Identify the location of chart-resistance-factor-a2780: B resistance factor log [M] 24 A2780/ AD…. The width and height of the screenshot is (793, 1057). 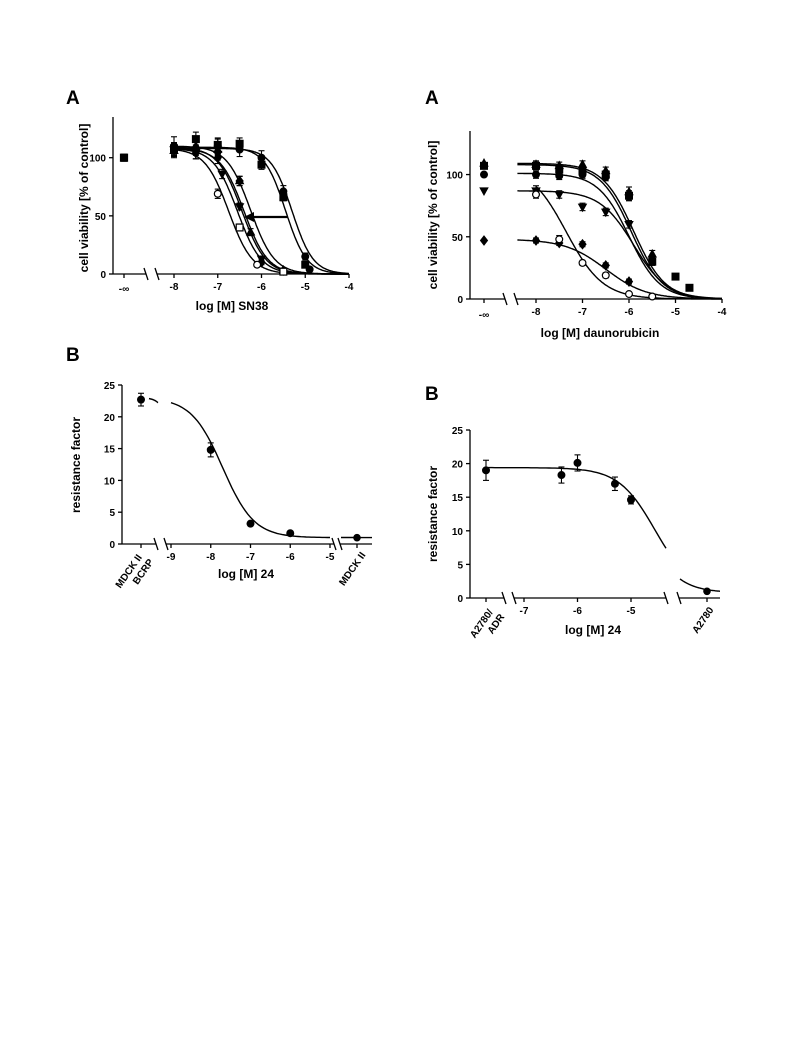
(572, 516).